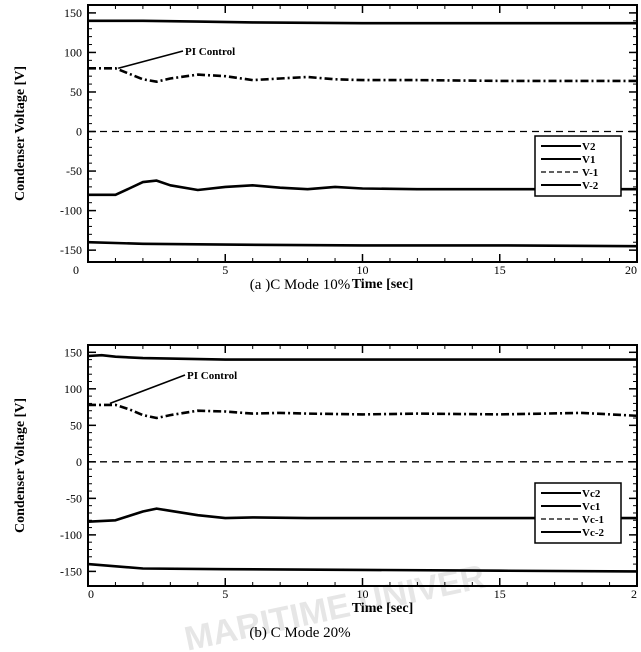  What do you see at coordinates (362, 75) in the screenshot?
I see `series-line-v1` at bounding box center [362, 75].